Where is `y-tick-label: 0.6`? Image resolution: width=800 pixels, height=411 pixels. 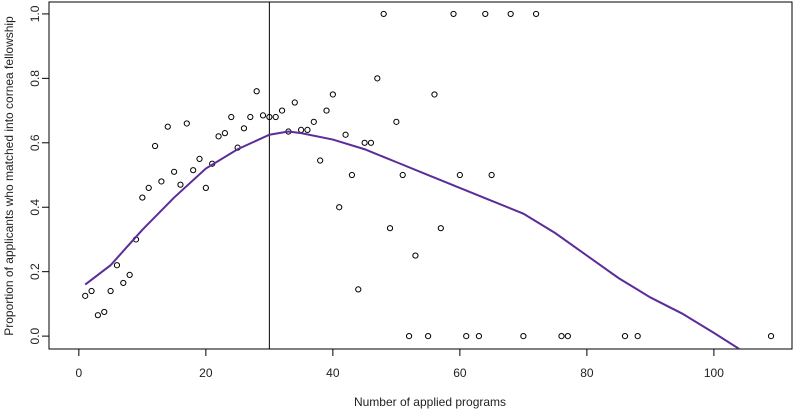 y-tick-label: 0.6 is located at coordinates (35, 142).